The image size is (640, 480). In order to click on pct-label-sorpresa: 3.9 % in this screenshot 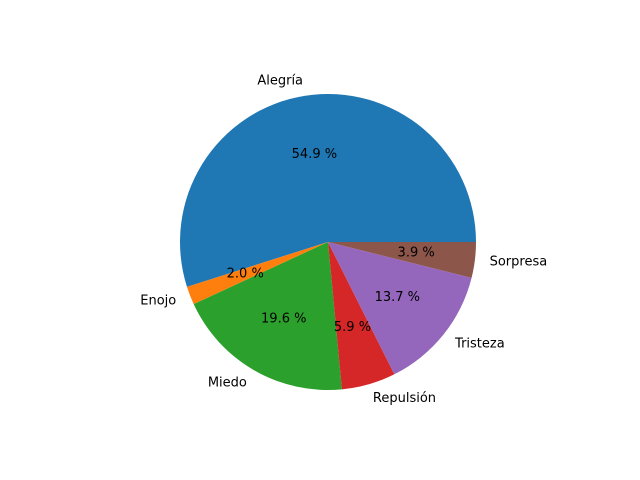, I will do `click(416, 252)`.